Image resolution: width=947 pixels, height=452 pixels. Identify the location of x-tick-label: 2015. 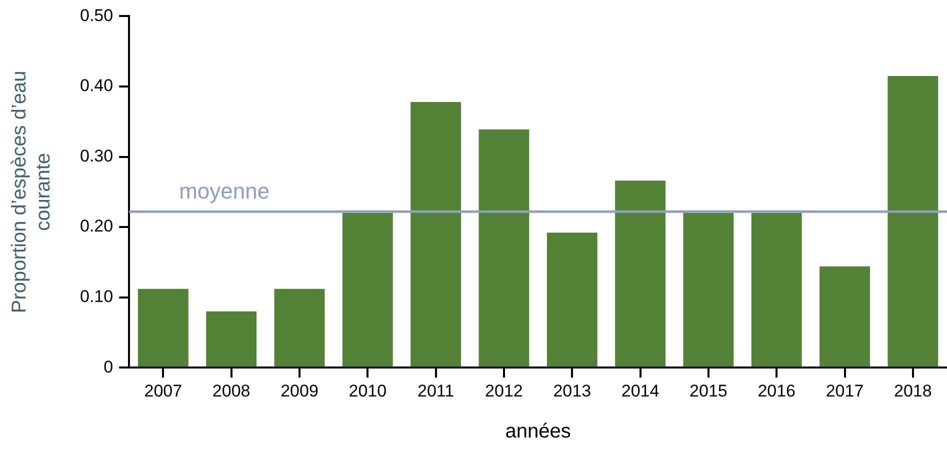
(709, 390).